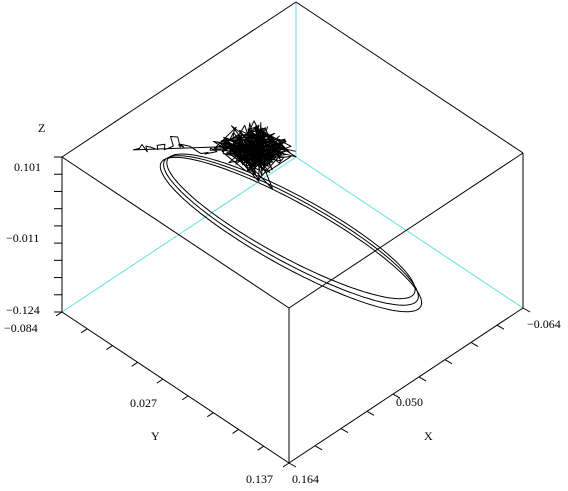  I want to click on y-tick-label-end: 0.137, so click(259, 479).